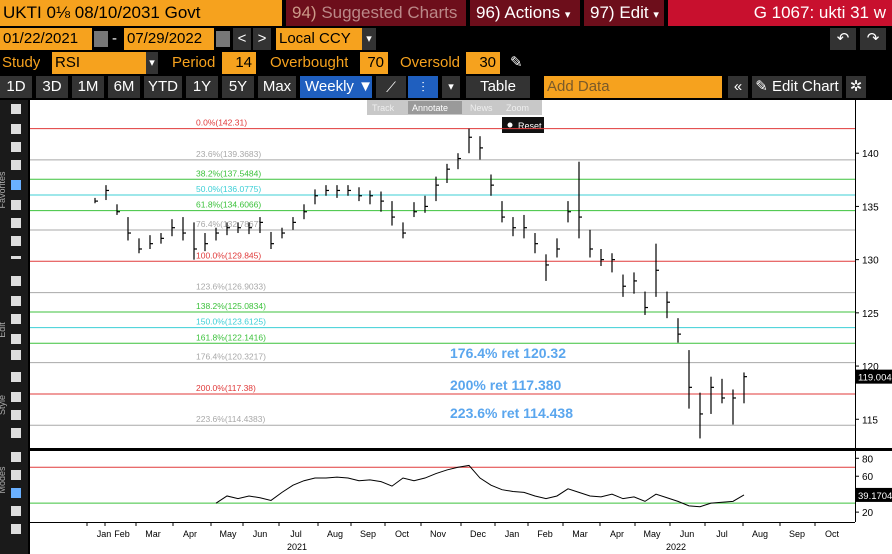 The height and width of the screenshot is (554, 892). Describe the element at coordinates (438, 534) in the screenshot. I see `x-tick-label: Nov` at that location.